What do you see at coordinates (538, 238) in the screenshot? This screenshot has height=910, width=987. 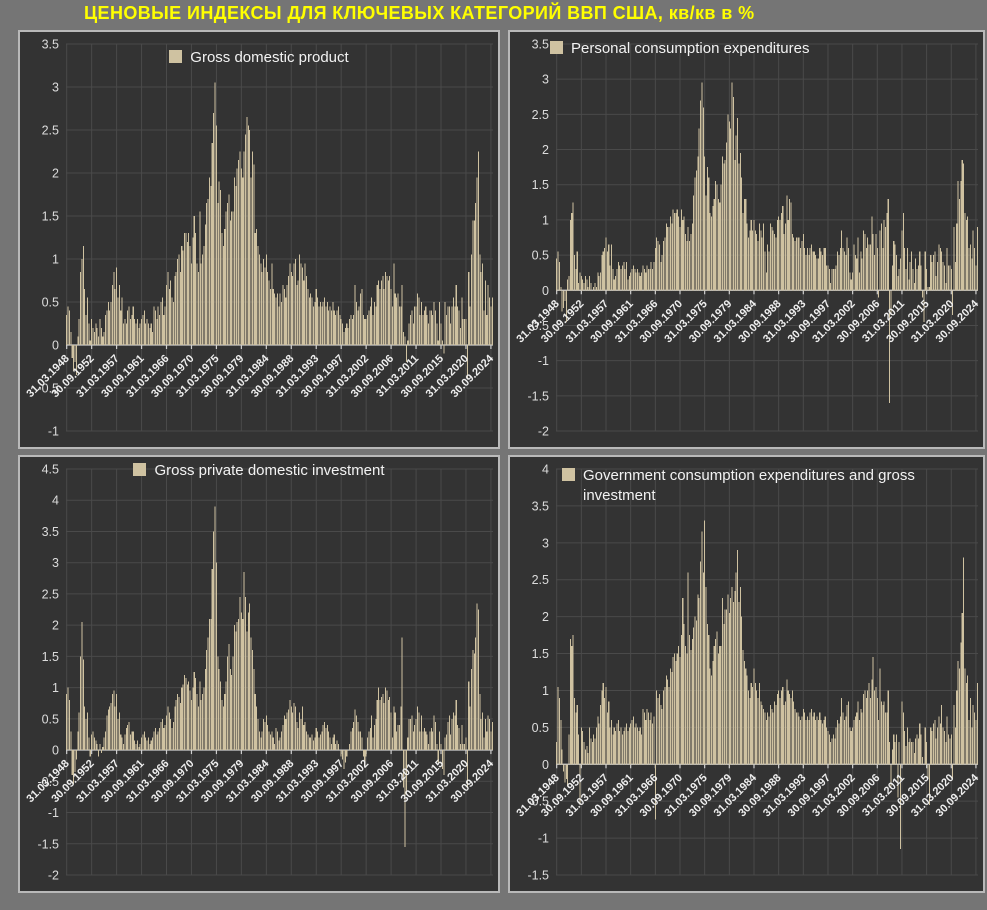 I see `y-axis-labels: -2 -1.5 -1 -0.5 0 0.5 1 1.5 2 2.5 3 3.5` at bounding box center [538, 238].